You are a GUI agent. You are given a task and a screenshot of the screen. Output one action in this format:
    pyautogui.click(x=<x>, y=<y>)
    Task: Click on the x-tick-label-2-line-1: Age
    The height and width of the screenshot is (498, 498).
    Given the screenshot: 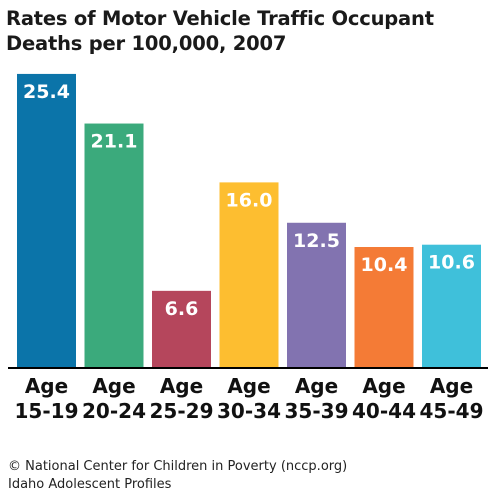 What is the action you would take?
    pyautogui.click(x=181, y=386)
    